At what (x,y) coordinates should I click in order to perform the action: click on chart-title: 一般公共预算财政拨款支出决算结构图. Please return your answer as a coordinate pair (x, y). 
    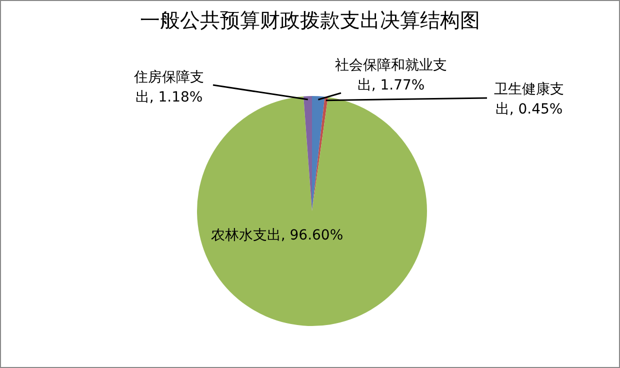
    Looking at the image, I should click on (310, 20).